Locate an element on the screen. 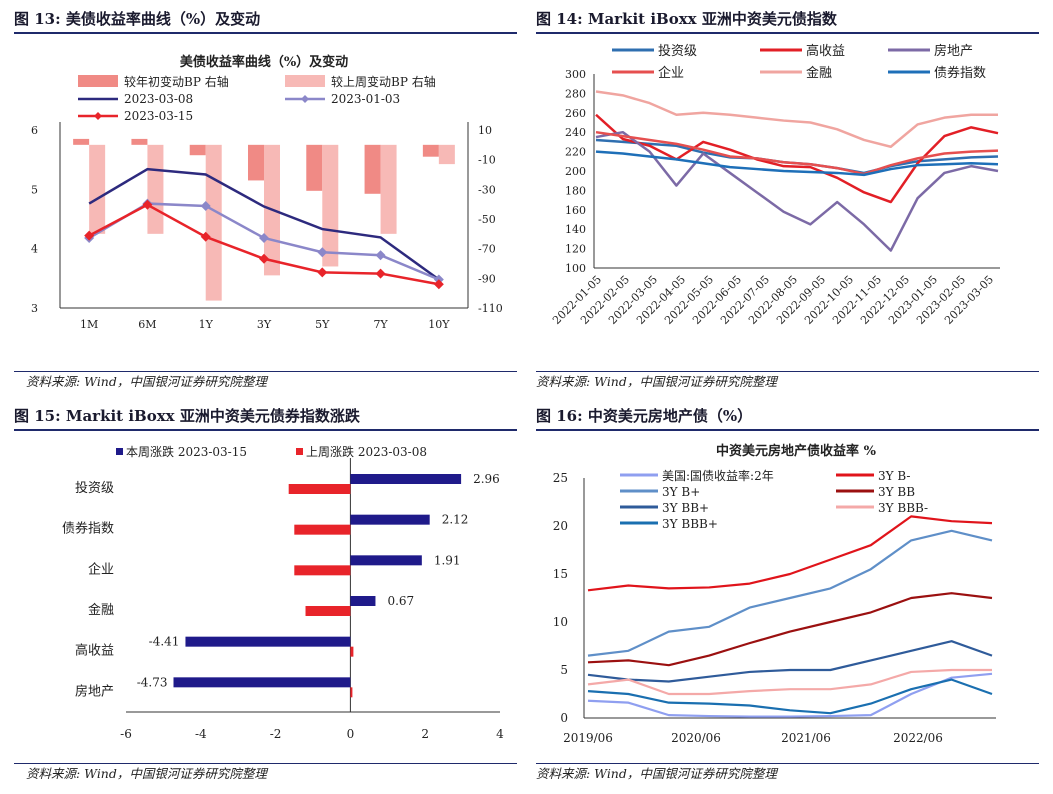 The width and height of the screenshot is (1053, 794). legend-label: 高收益 is located at coordinates (825, 51).